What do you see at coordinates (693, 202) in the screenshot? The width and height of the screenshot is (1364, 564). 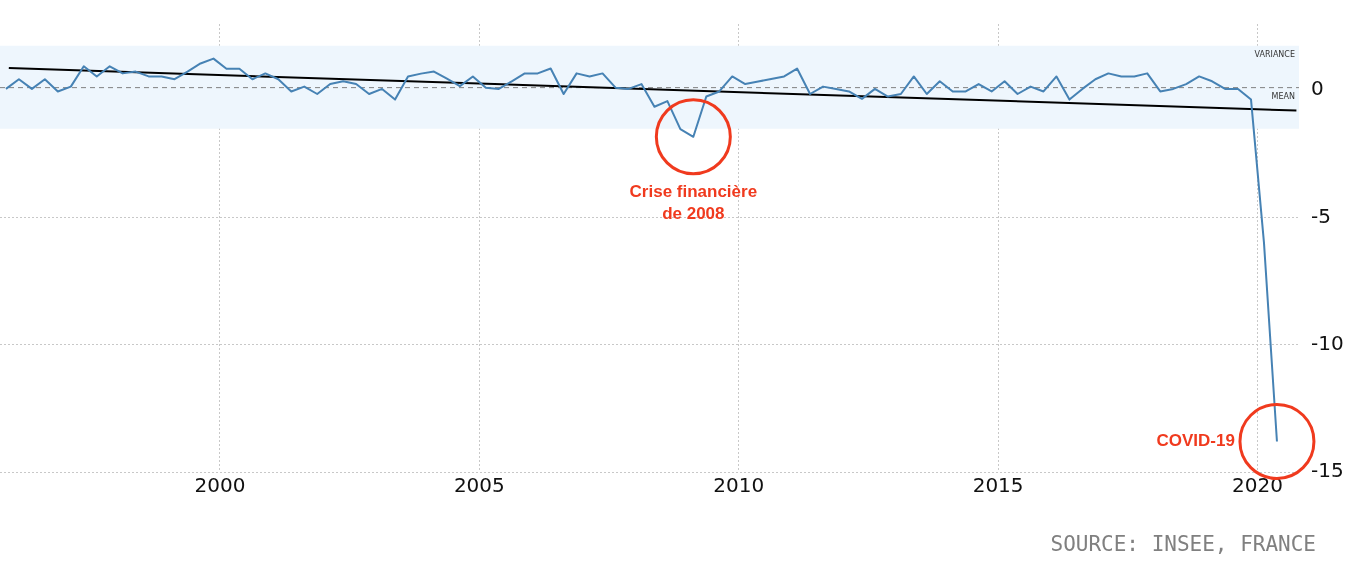 I see `annotation: Crise financière de 2008` at bounding box center [693, 202].